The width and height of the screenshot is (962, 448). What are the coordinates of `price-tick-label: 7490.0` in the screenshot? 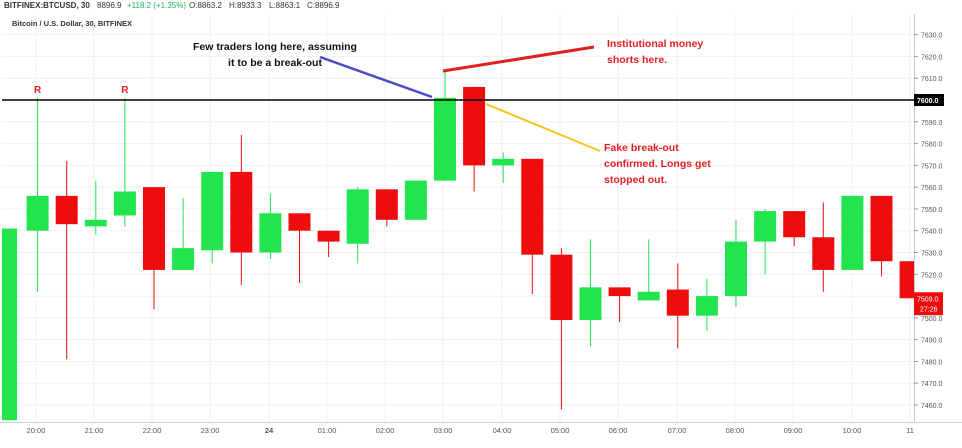 It's located at (932, 341).